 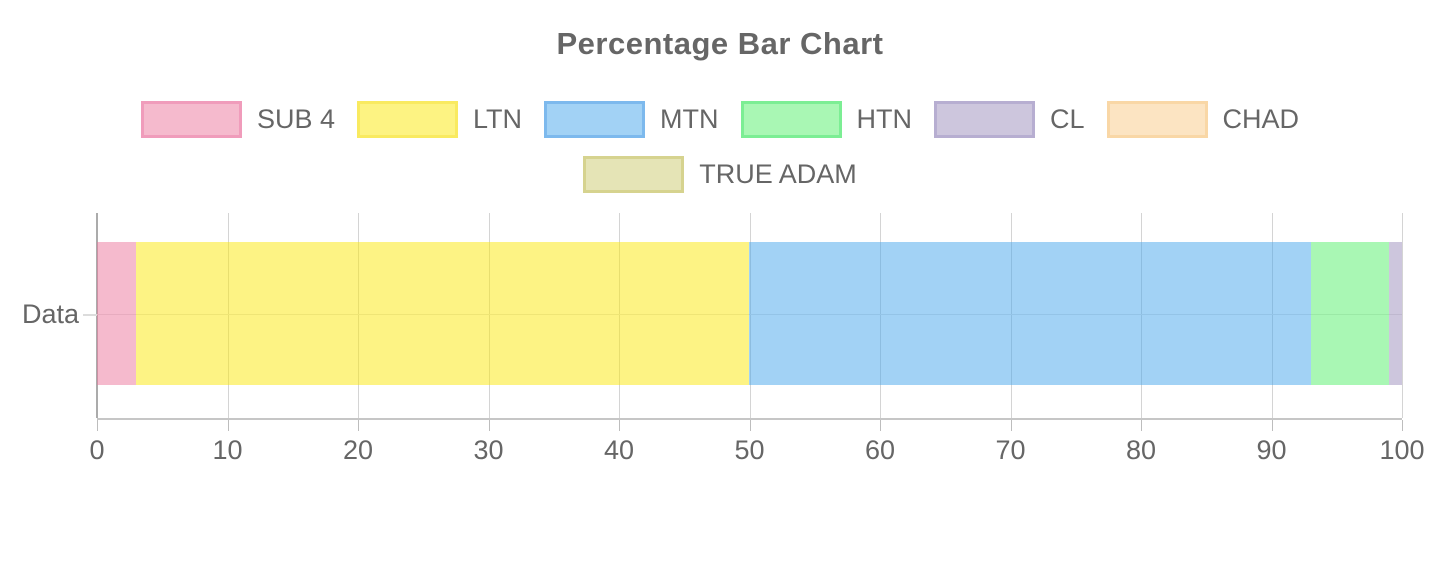 I want to click on legend-label: CHAD, so click(x=1261, y=119).